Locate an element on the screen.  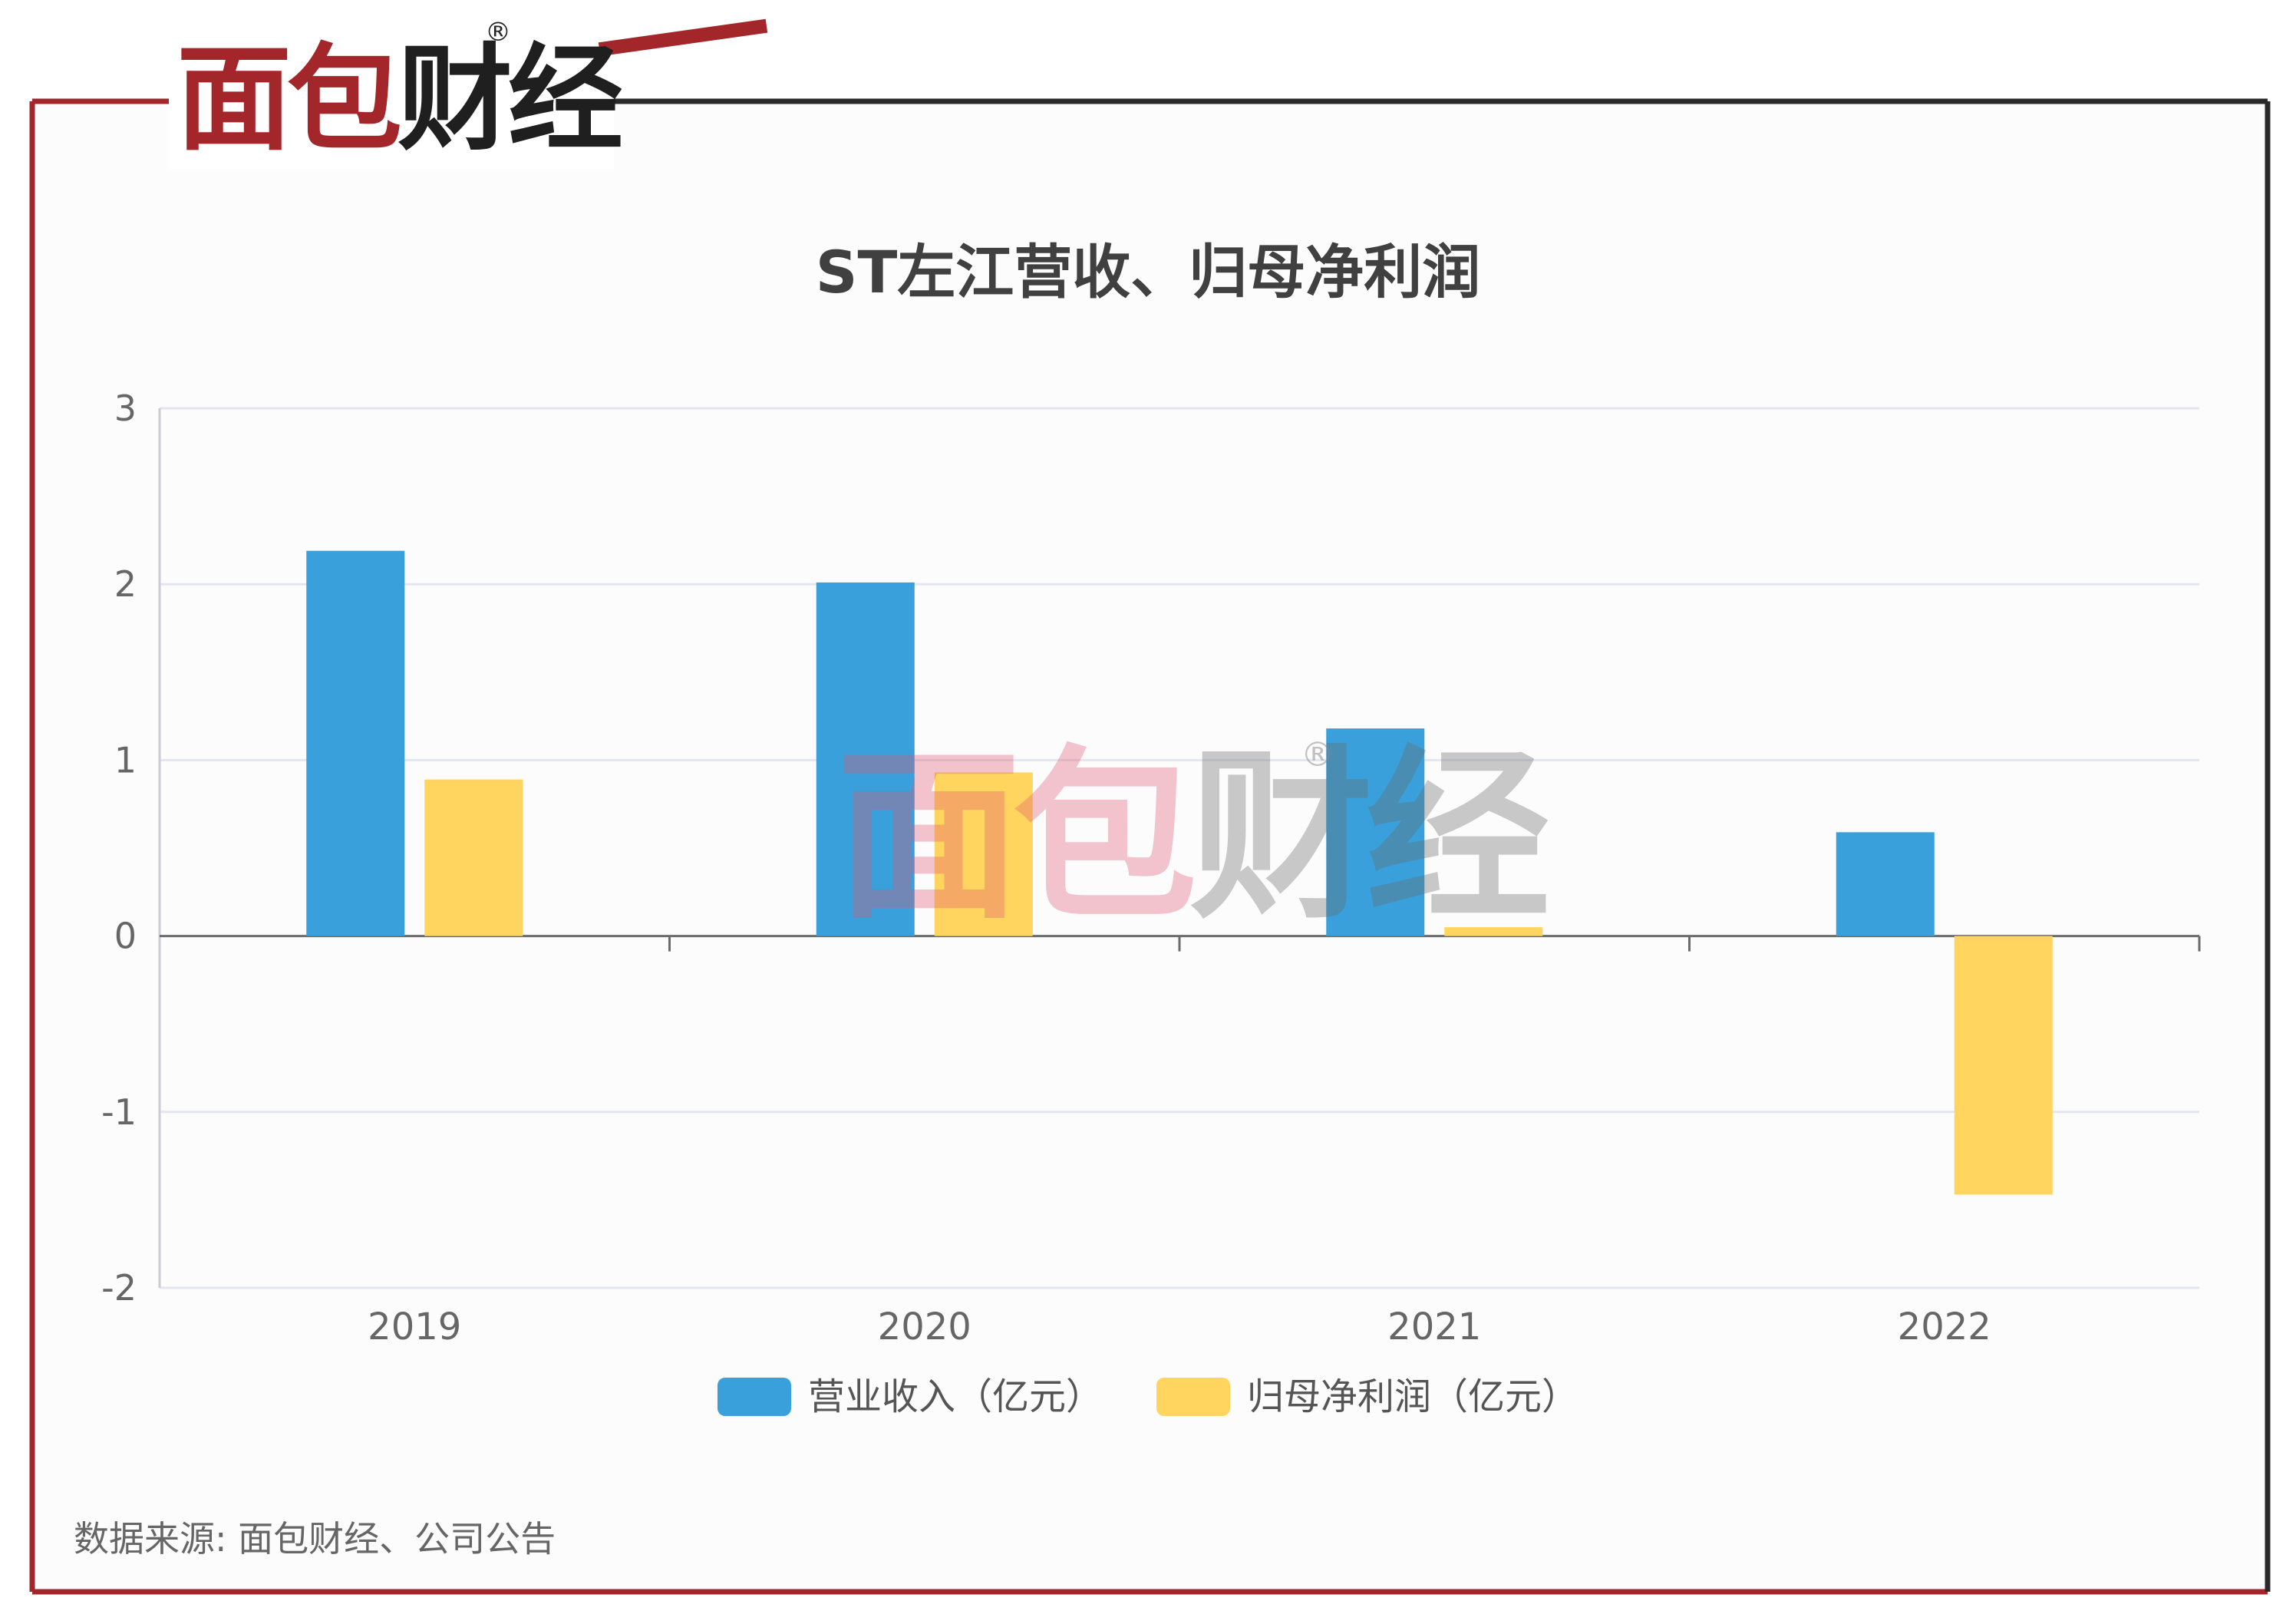
brand-logo: 面包财经 ® is located at coordinates (468, 92).